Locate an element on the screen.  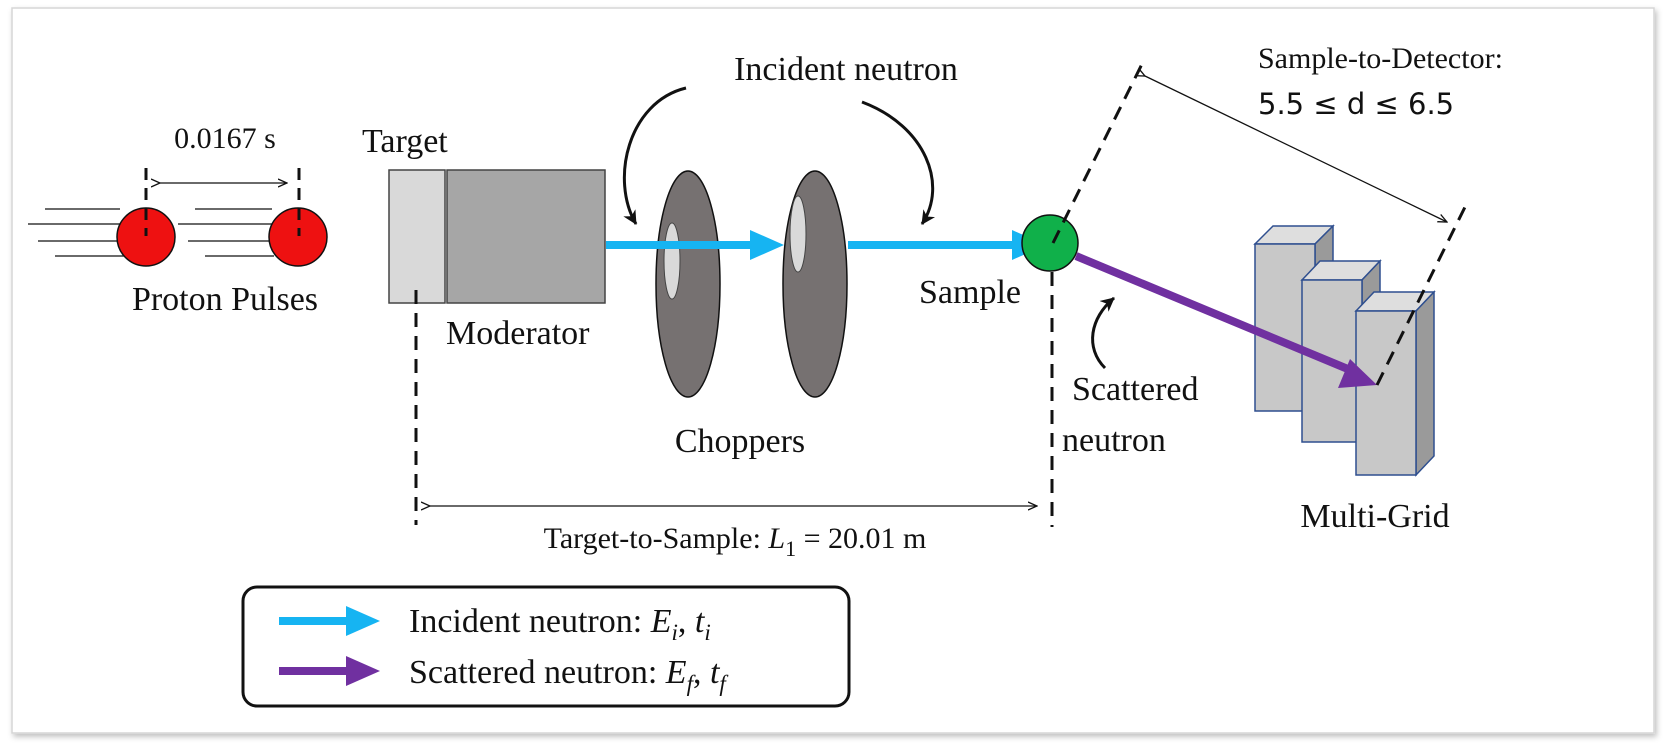
proton-pulses-label: Proton Pulses is located at coordinates (225, 299).